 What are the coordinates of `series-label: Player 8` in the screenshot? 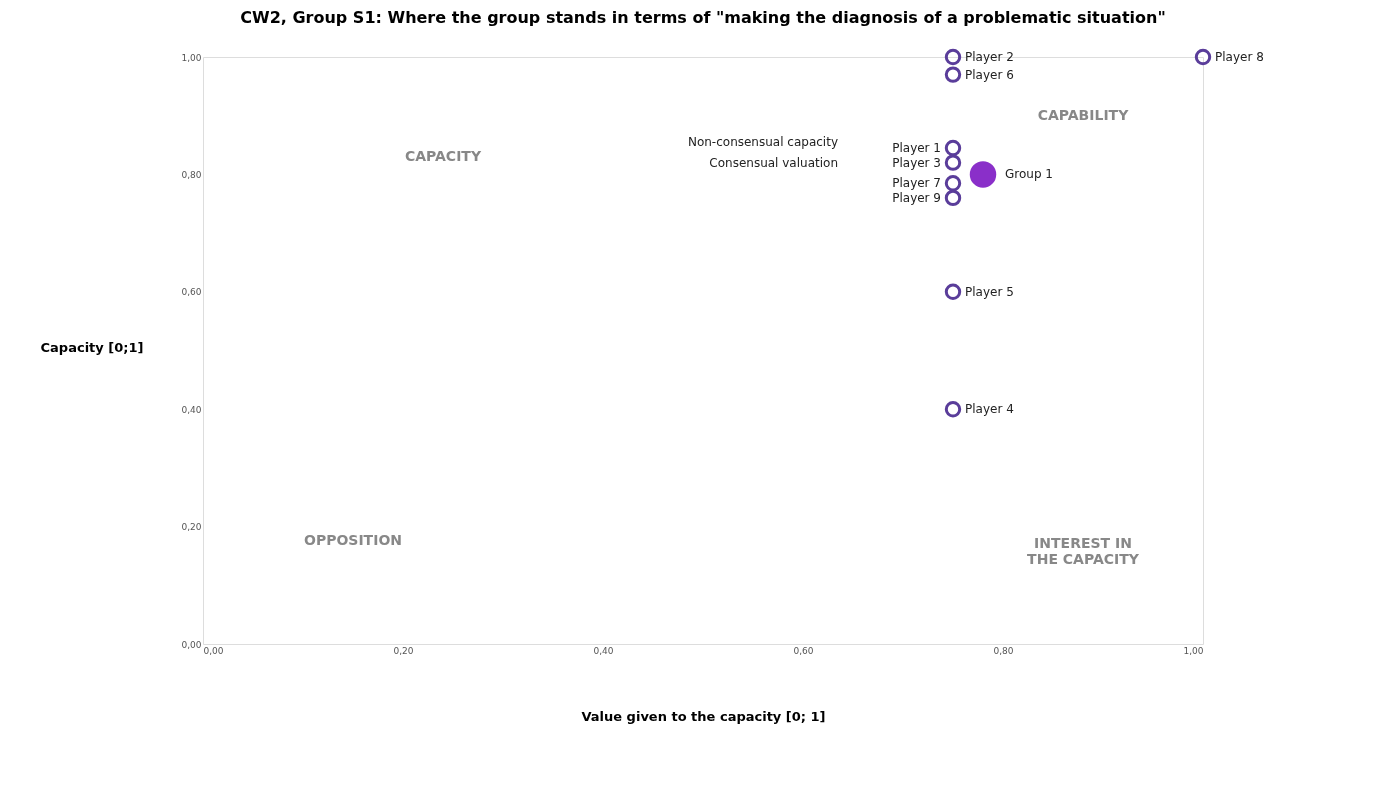 It's located at (1239, 57).